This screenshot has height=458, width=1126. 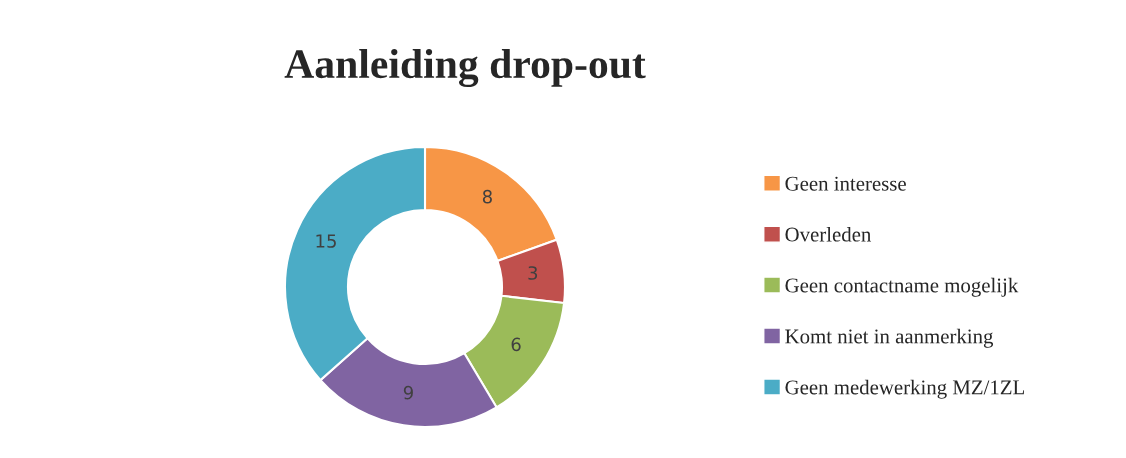 I want to click on data-label: 3, so click(x=533, y=273).